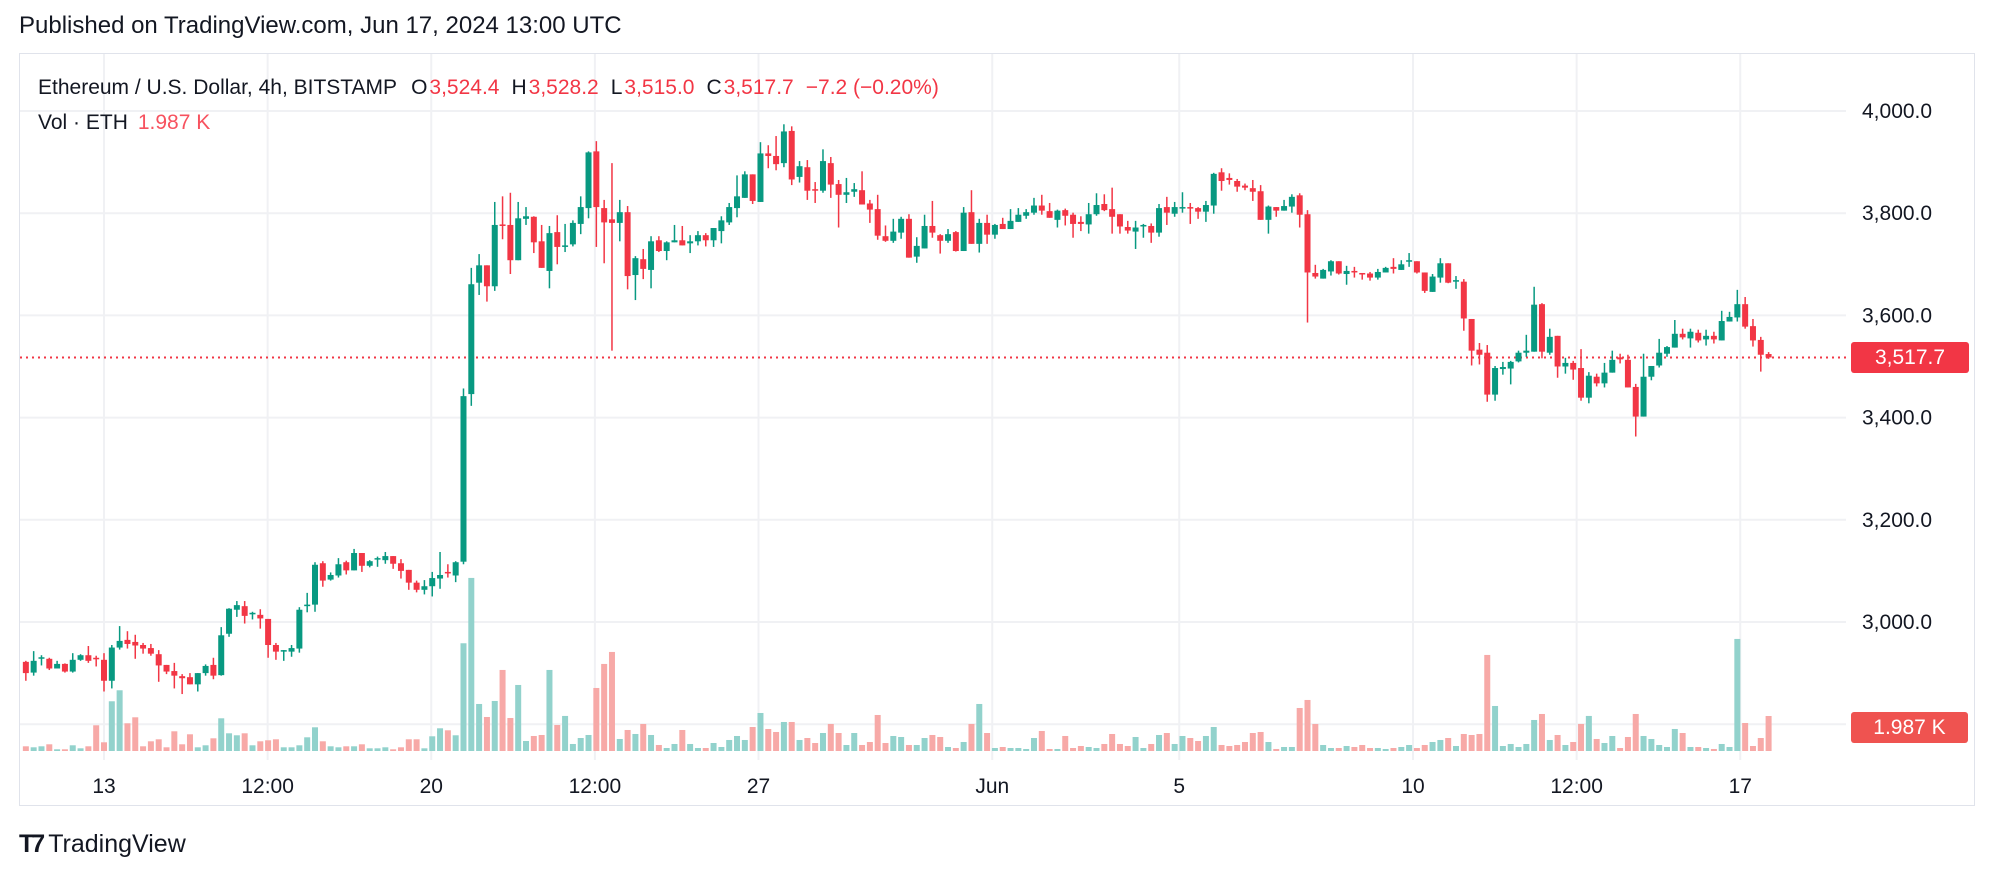  What do you see at coordinates (464, 87) in the screenshot?
I see `open-value: 3,524.4` at bounding box center [464, 87].